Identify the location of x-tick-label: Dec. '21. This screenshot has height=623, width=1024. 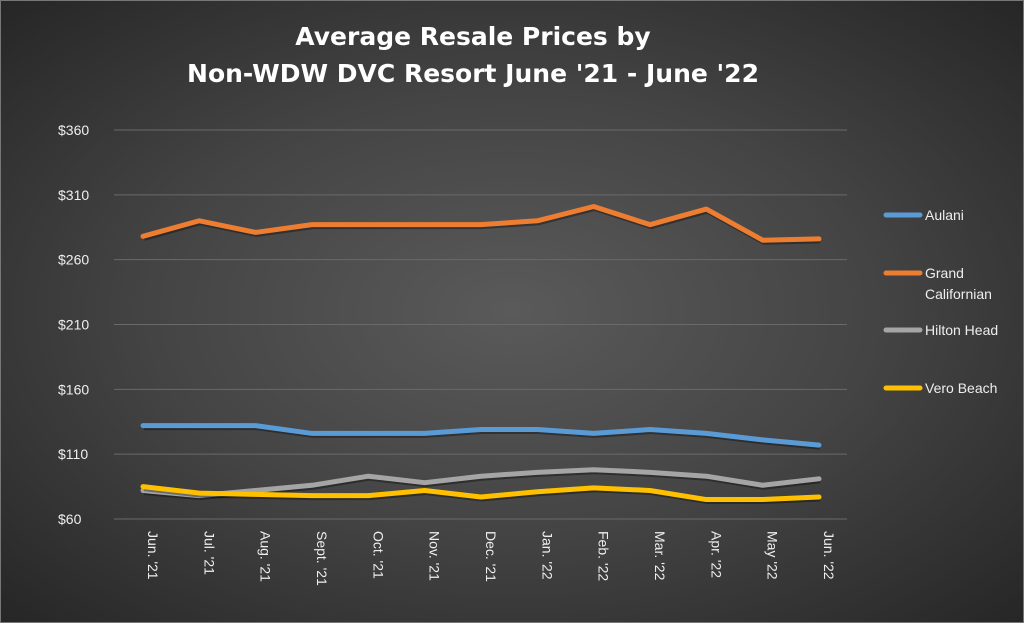
(491, 556).